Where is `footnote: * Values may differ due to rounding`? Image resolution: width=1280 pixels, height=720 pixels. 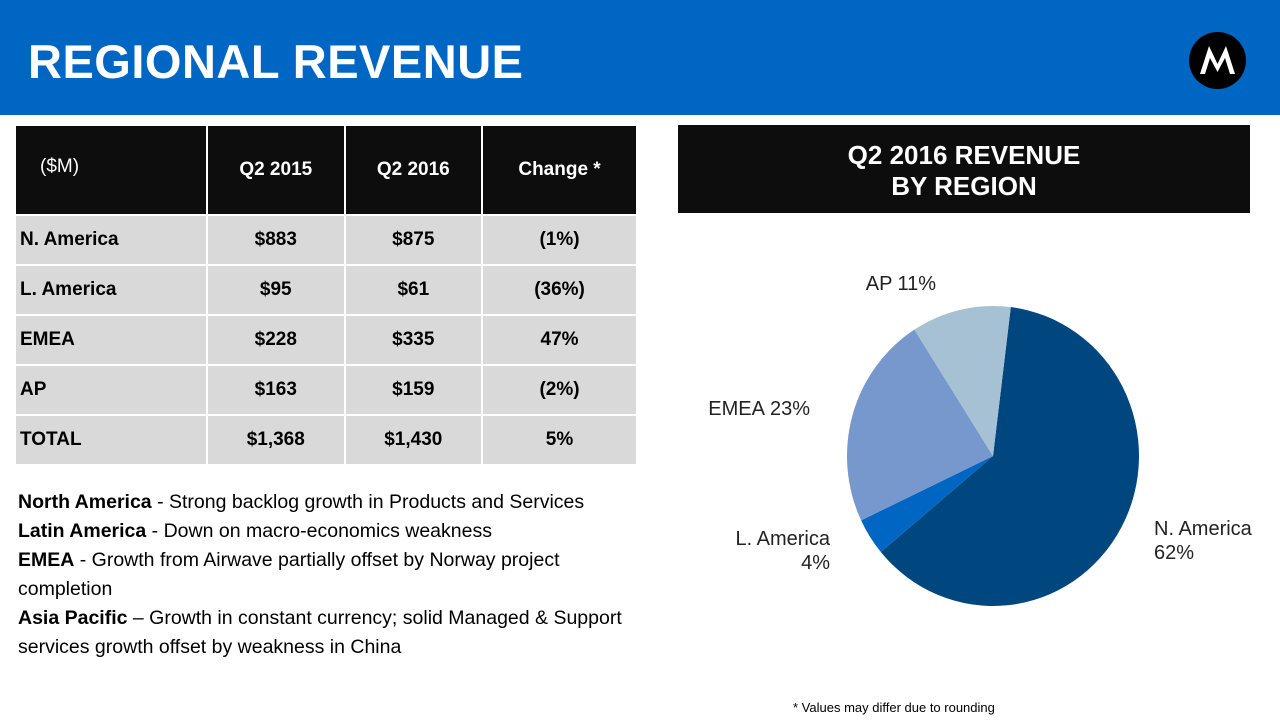
footnote: * Values may differ due to rounding is located at coordinates (894, 707).